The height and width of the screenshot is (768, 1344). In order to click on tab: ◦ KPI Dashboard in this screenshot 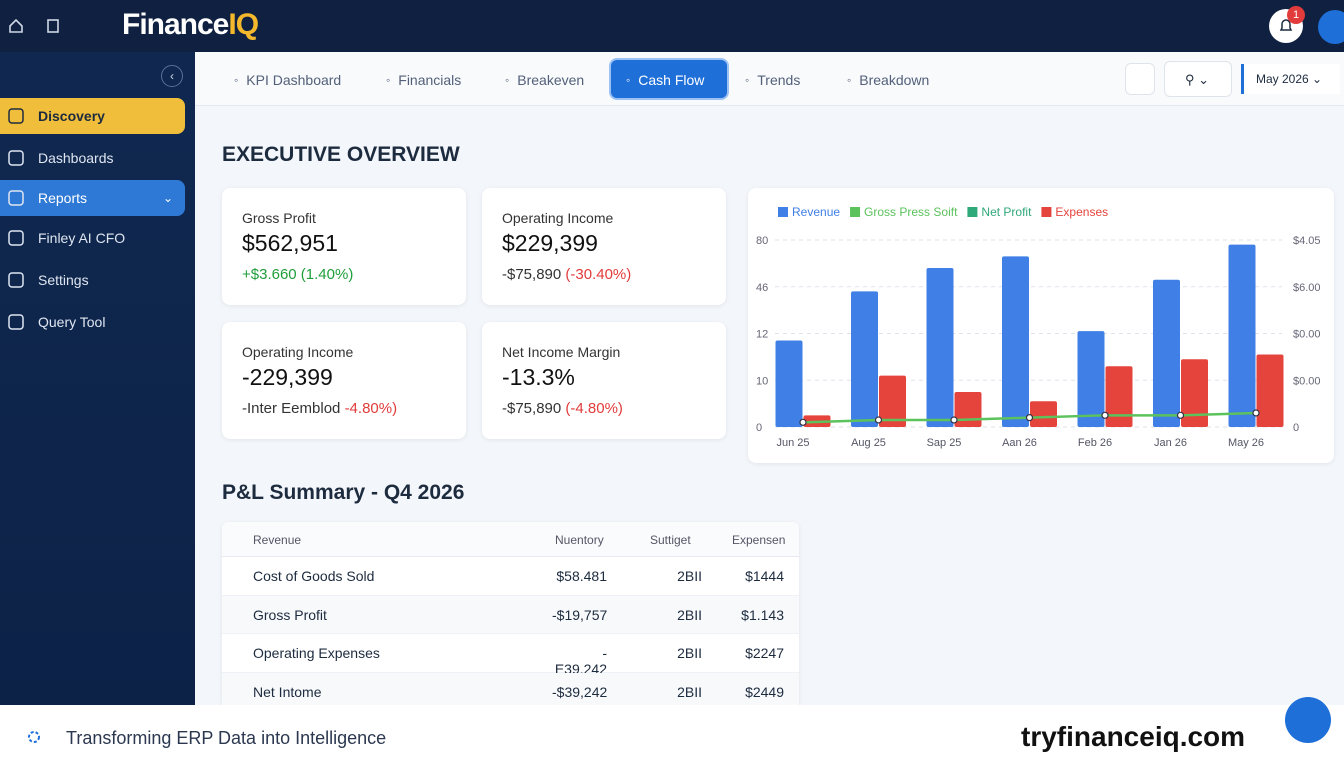, I will do `click(287, 79)`.